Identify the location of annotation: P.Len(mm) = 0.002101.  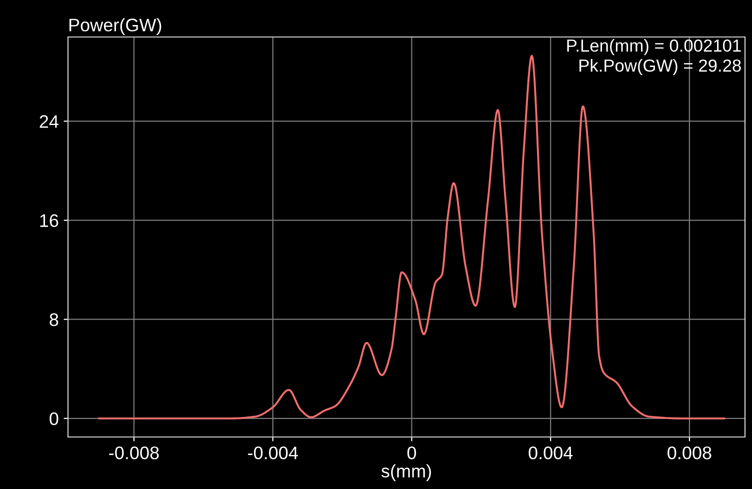
(654, 47).